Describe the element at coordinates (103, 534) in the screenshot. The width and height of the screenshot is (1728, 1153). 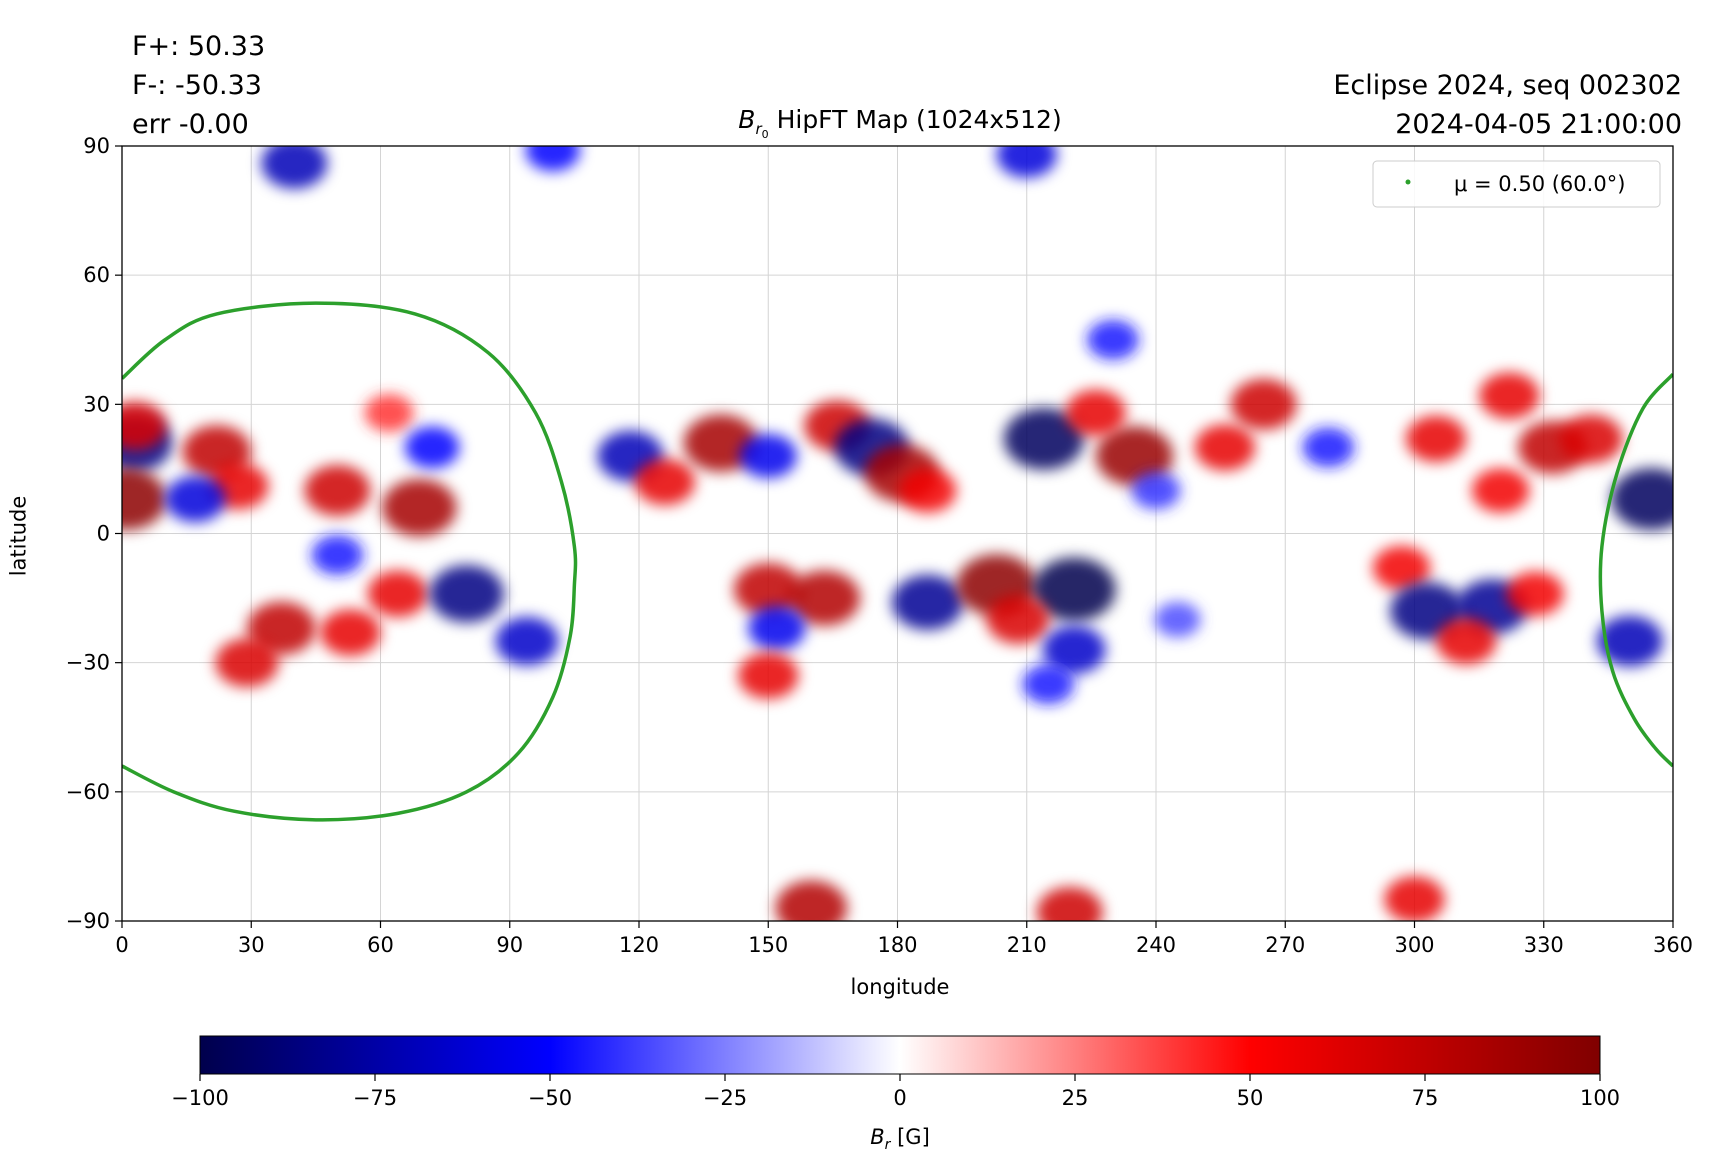
I see `y-tick-label: 0` at that location.